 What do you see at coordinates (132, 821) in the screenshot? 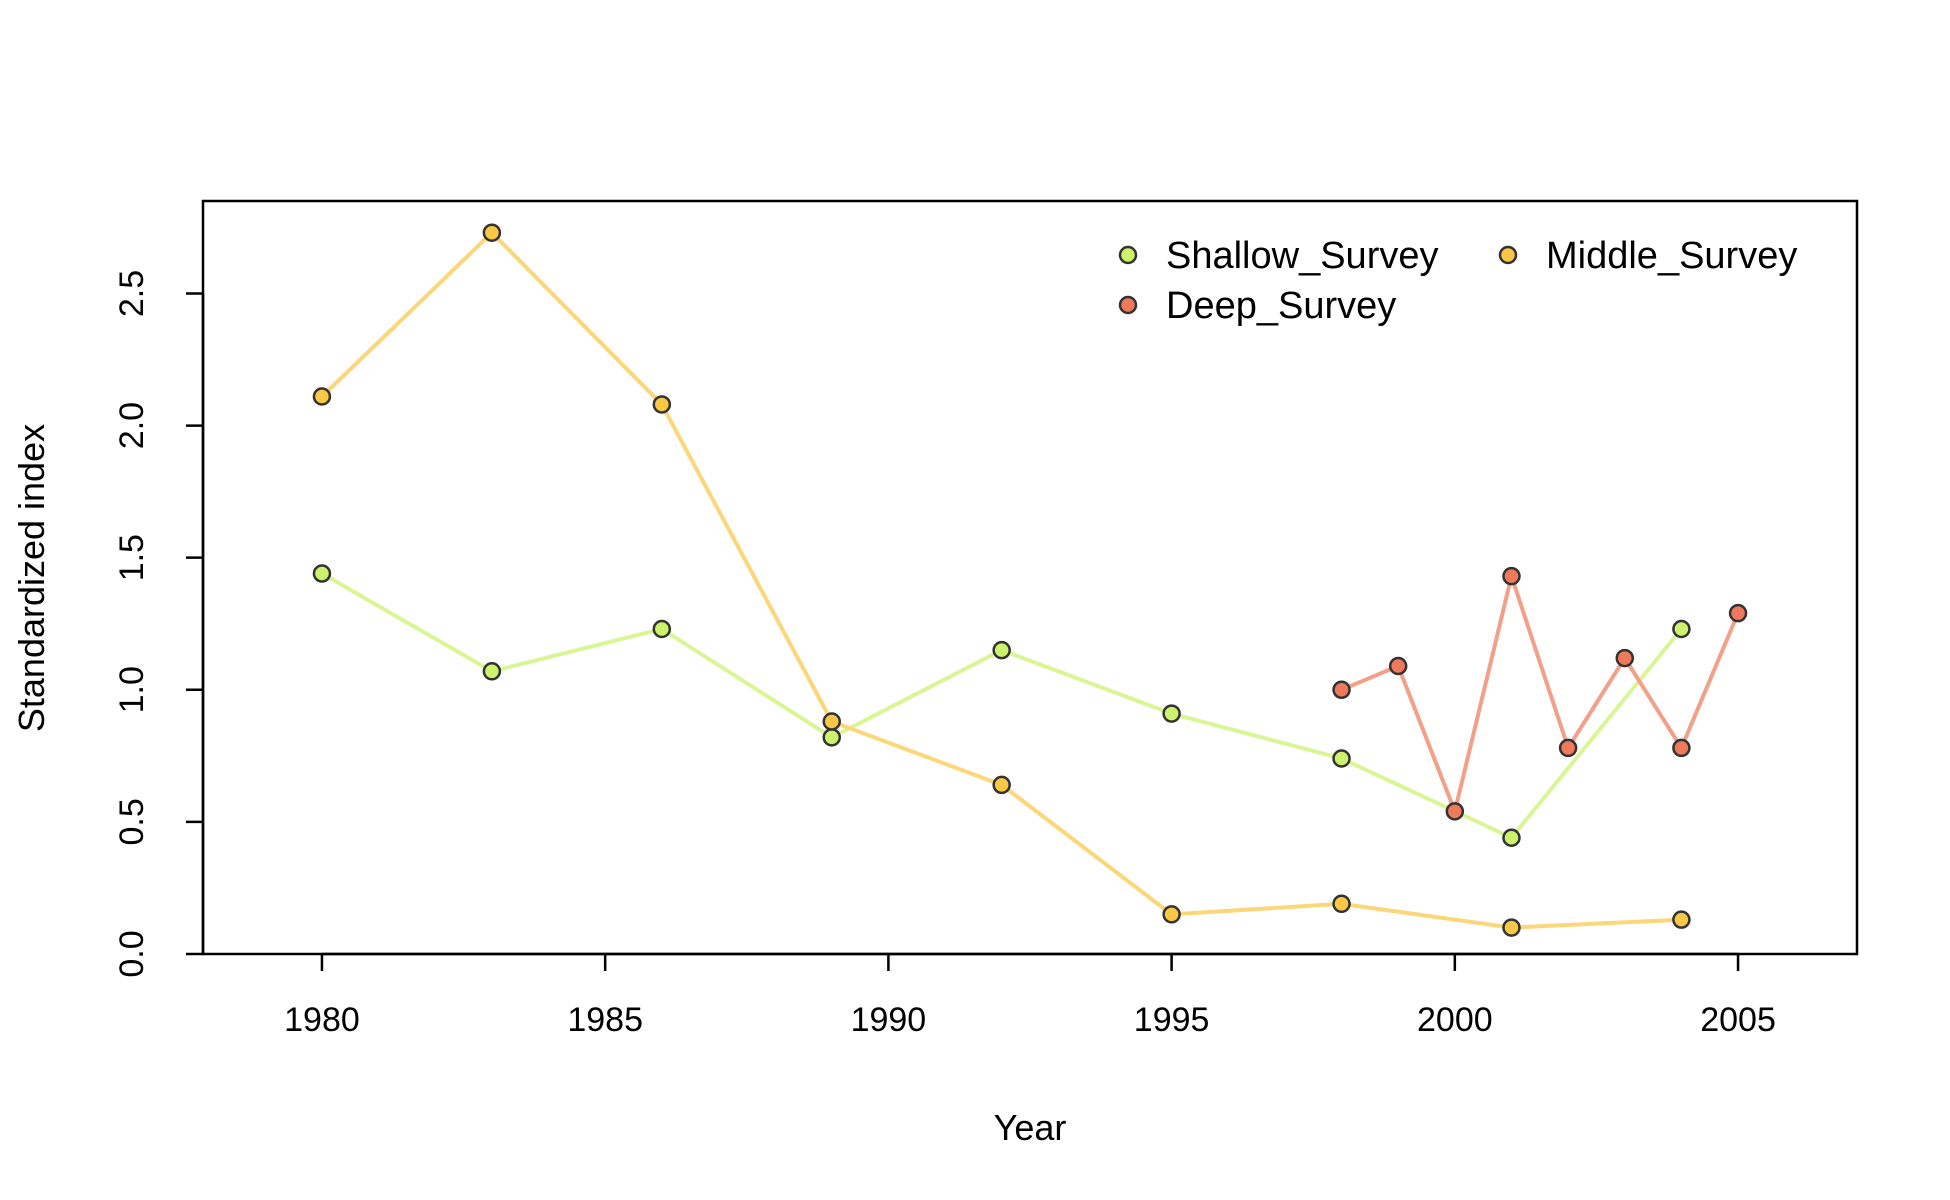
I see `y-tick-label: 0.5` at bounding box center [132, 821].